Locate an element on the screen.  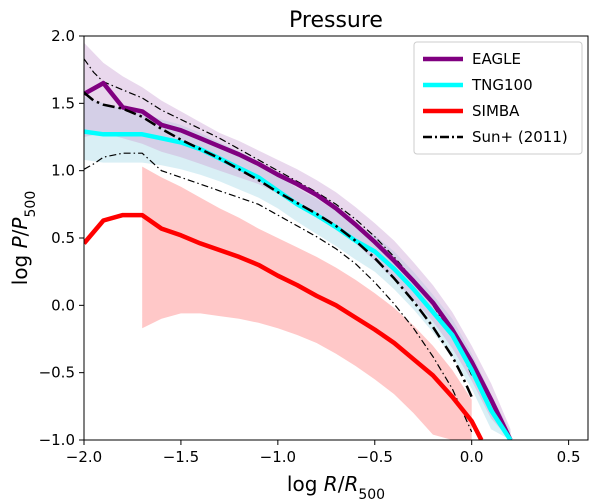
legend-label-eagle: EAGLE is located at coordinates (496, 59).